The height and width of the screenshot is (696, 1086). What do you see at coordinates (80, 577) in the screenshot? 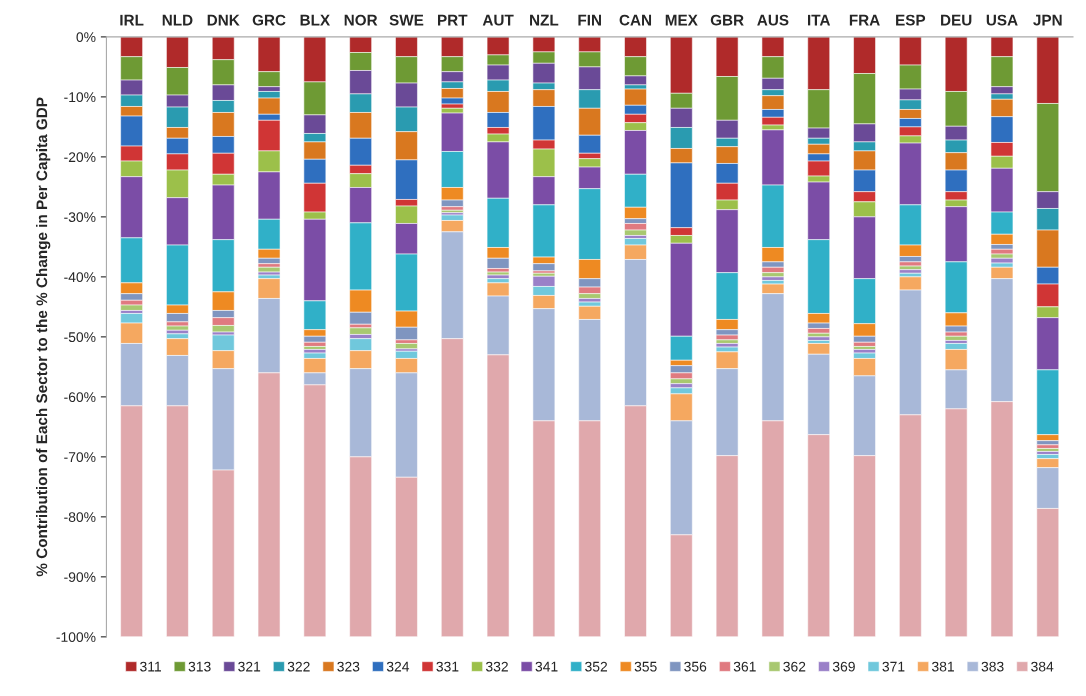
I see `y-tick-label: -90%` at bounding box center [80, 577].